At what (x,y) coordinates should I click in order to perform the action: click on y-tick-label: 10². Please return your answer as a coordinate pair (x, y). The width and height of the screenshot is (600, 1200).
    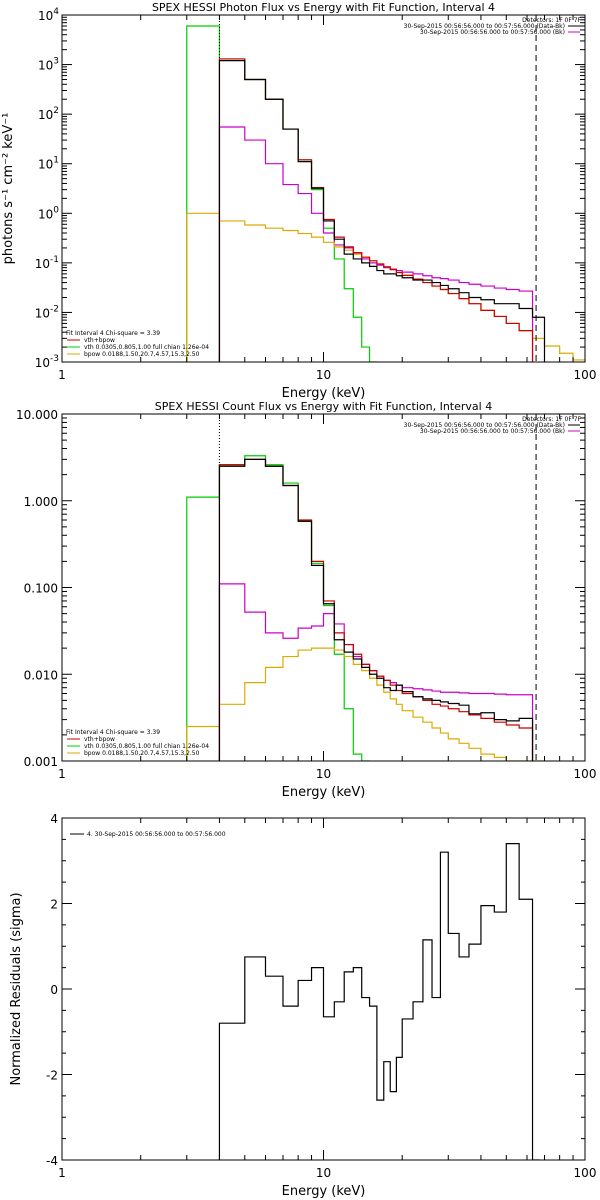
    Looking at the image, I should click on (48, 114).